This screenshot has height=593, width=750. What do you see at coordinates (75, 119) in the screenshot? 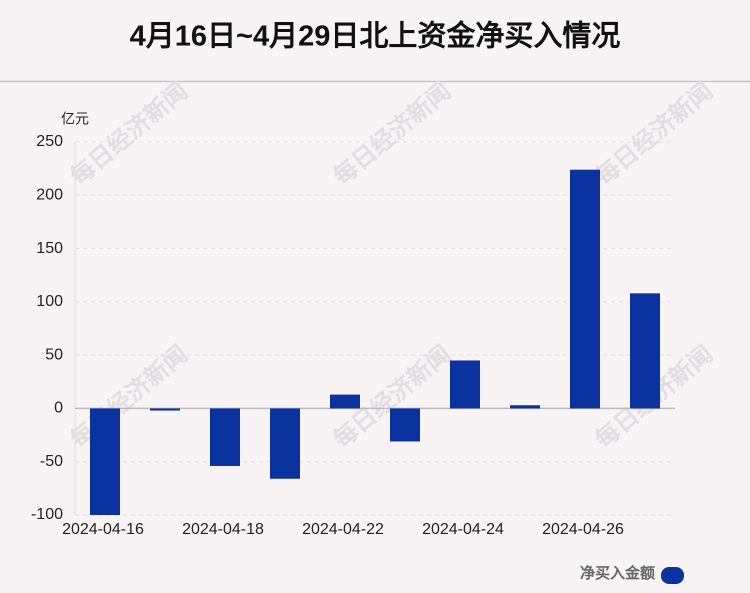
I see `y-unit: 亿元` at bounding box center [75, 119].